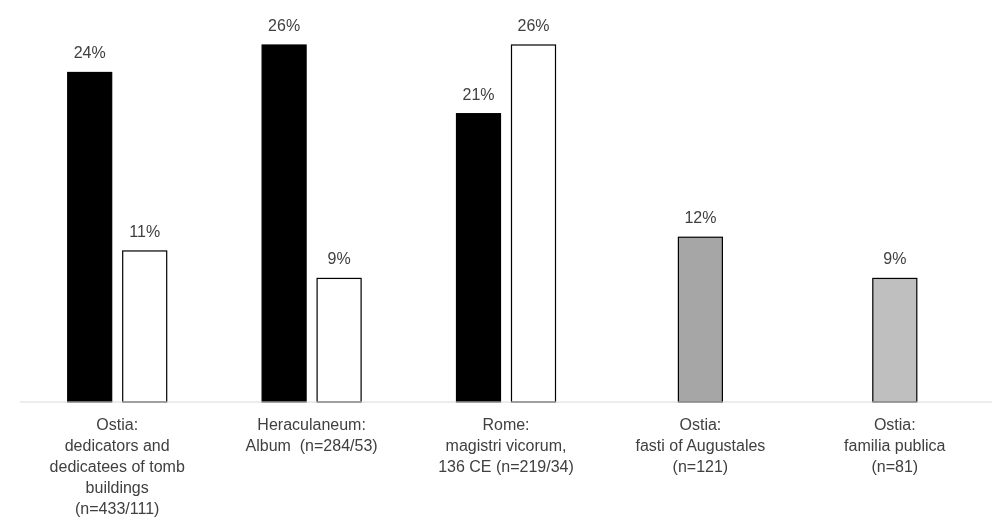  I want to click on data-label: 11%, so click(145, 231).